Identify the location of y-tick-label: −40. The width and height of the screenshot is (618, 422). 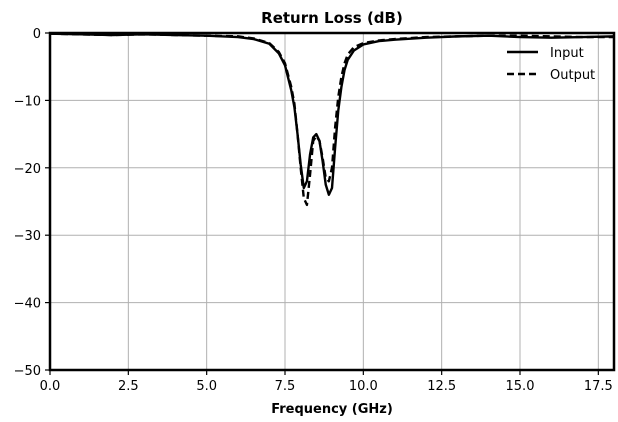
(27, 304).